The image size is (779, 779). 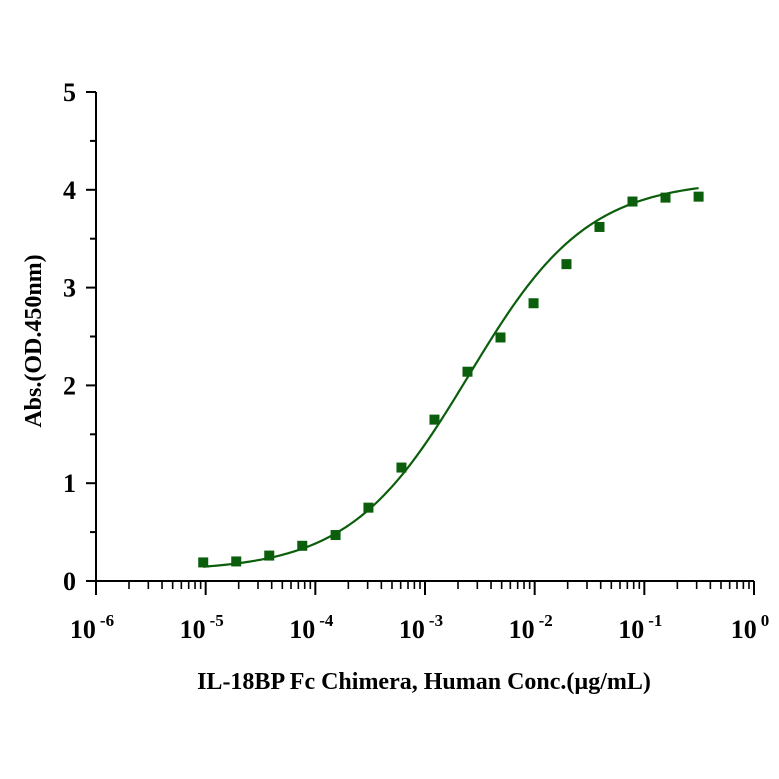 What do you see at coordinates (421, 627) in the screenshot?
I see `x-tick-label: 10 -3` at bounding box center [421, 627].